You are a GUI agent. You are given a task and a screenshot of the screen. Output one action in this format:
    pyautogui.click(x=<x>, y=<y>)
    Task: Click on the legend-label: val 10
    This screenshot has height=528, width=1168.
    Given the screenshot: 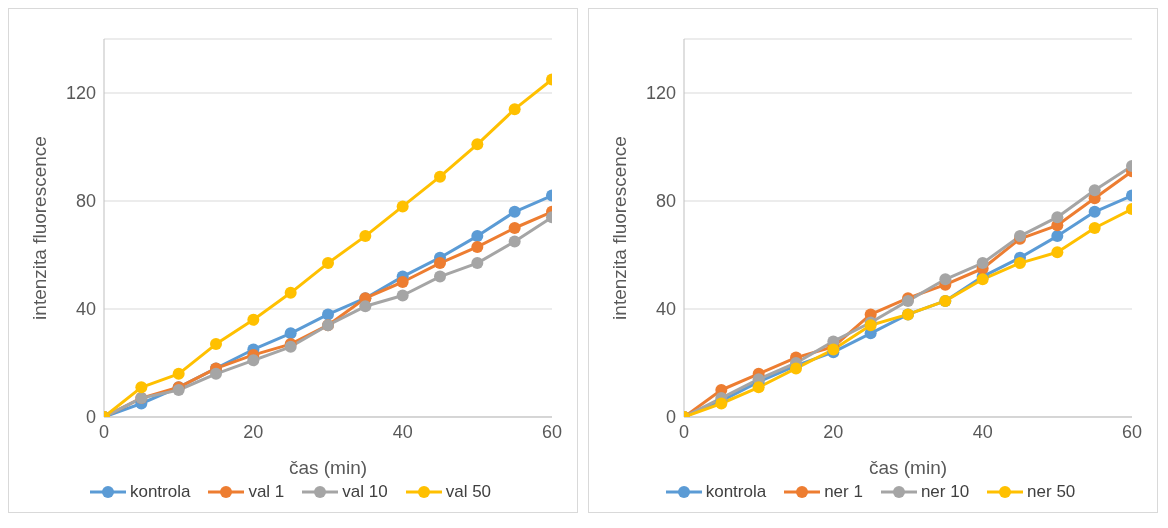 What is the action you would take?
    pyautogui.click(x=365, y=492)
    